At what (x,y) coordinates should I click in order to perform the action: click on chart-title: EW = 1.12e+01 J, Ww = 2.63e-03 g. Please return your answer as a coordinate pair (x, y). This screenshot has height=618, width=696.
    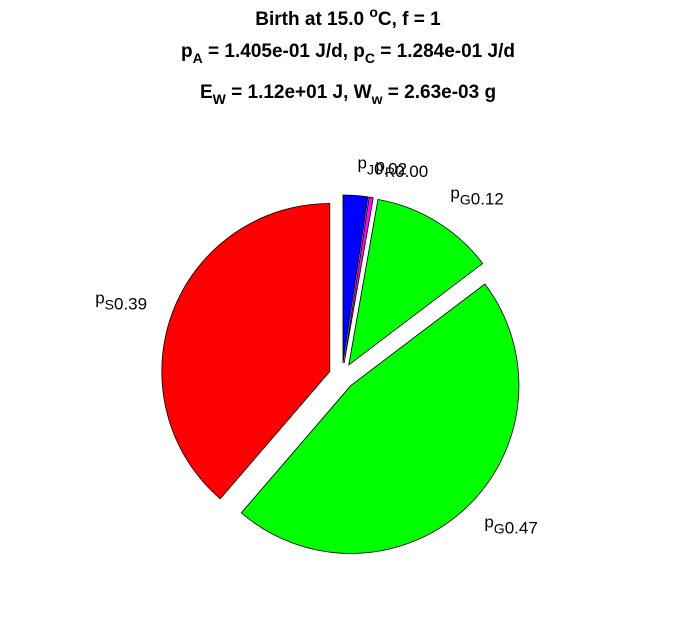
    Looking at the image, I should click on (348, 94).